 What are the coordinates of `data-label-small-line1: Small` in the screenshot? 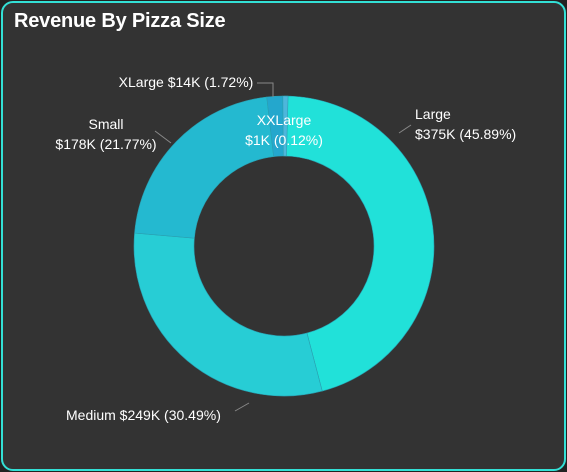 It's located at (105, 124).